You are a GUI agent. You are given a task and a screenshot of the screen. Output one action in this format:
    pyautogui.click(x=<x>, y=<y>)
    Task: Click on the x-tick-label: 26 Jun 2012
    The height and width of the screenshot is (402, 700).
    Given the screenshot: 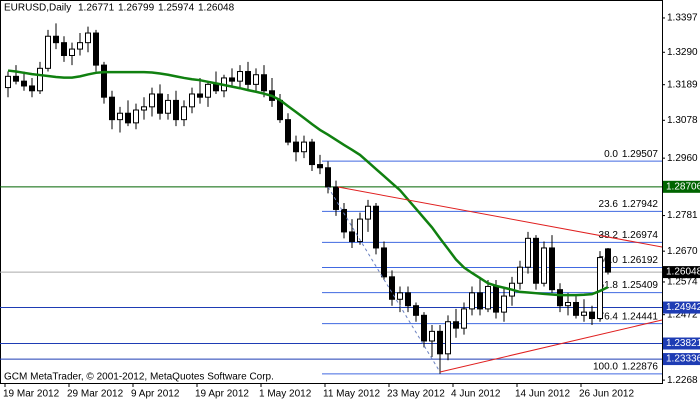 What is the action you would take?
    pyautogui.click(x=606, y=394)
    